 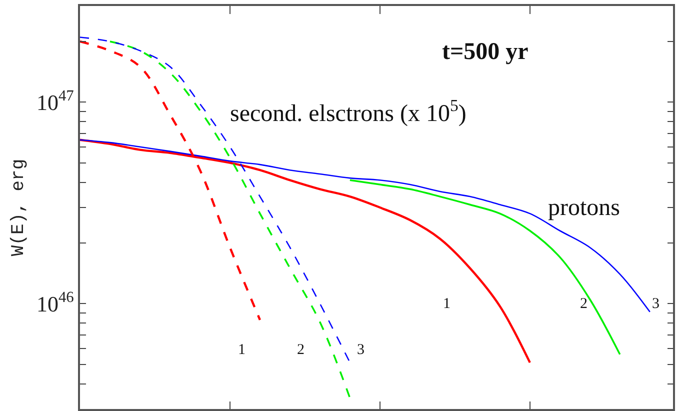 I want to click on y-tick-label: 10$^{47}$, so click(x=55, y=101).